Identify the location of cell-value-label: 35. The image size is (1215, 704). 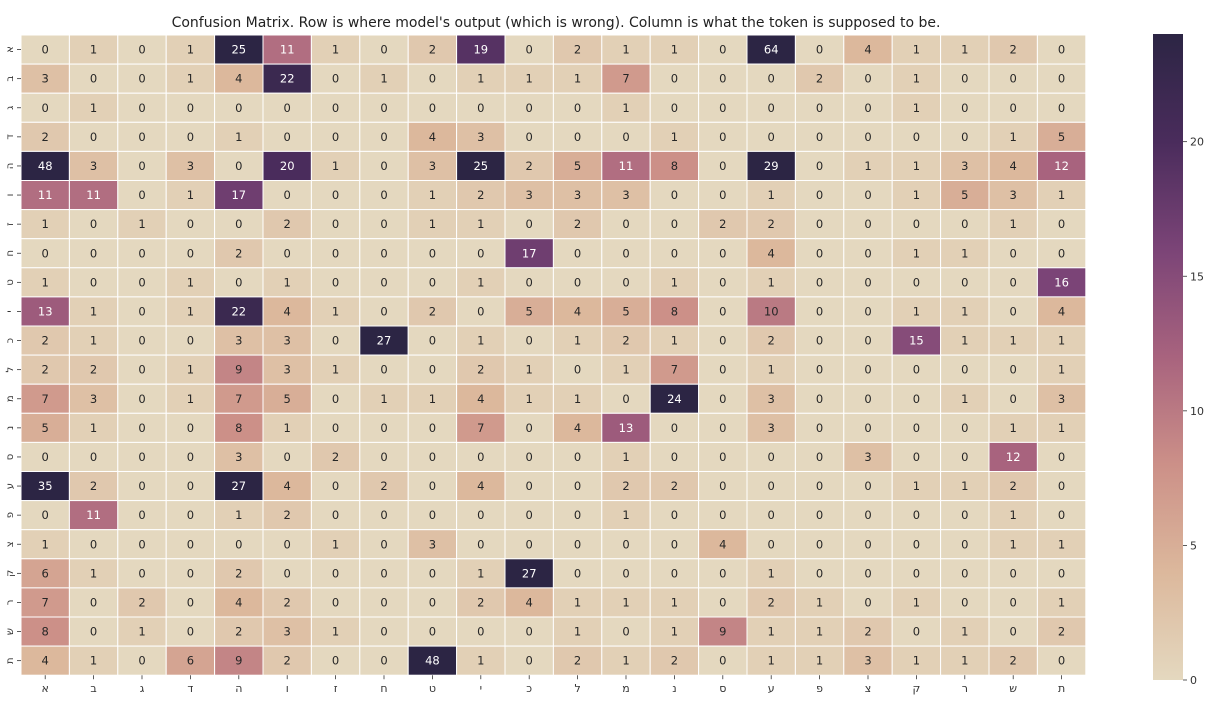
(45, 486).